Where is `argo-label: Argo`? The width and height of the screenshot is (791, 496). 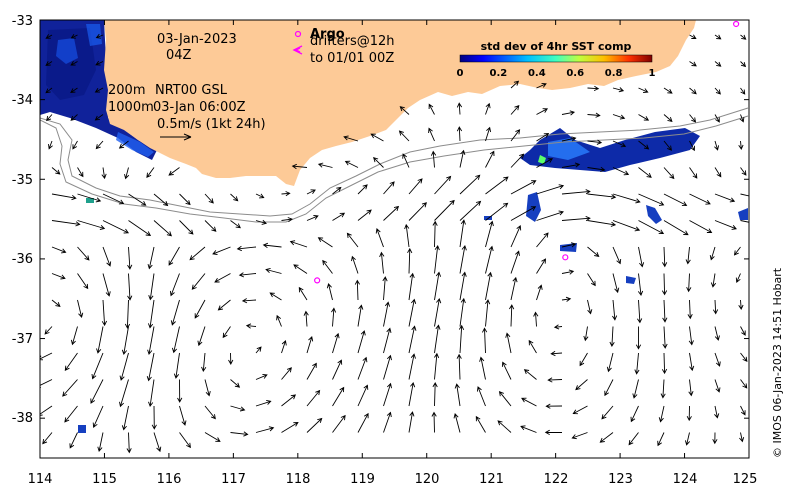
argo-label: Argo is located at coordinates (327, 34).